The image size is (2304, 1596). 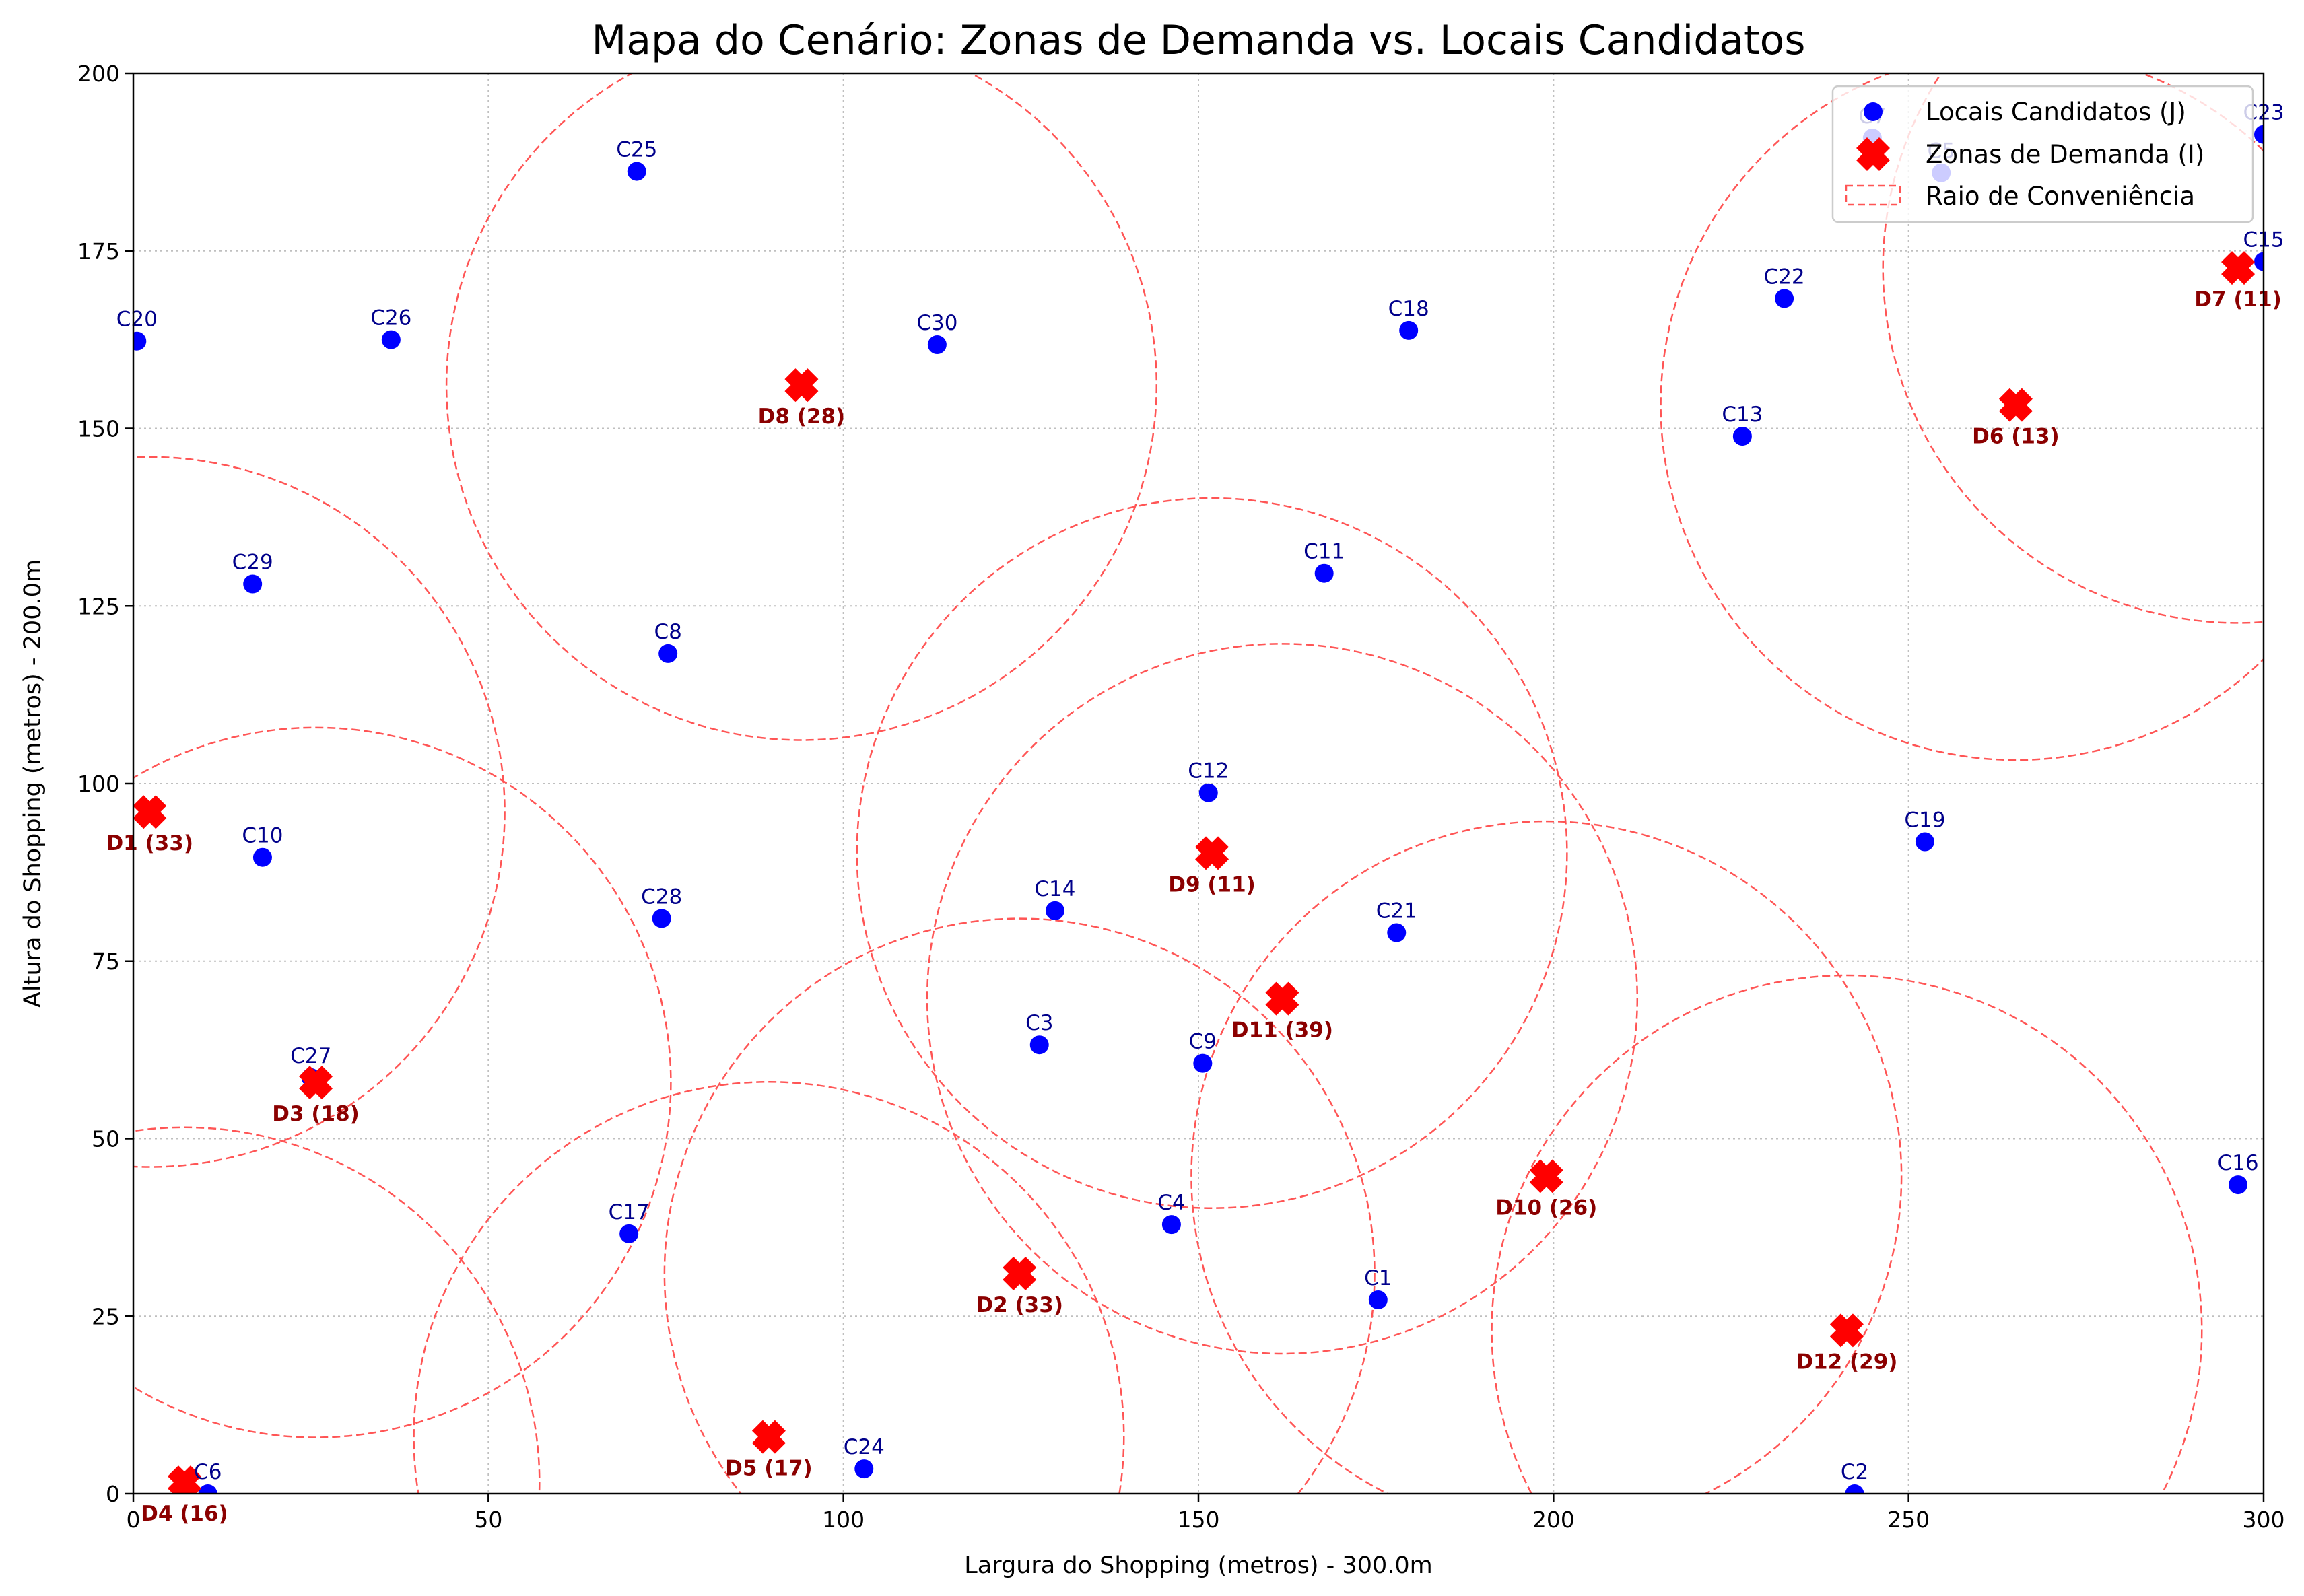 What do you see at coordinates (2056, 112) in the screenshot?
I see `legend-candidates-label: Locais Candidatos (J)` at bounding box center [2056, 112].